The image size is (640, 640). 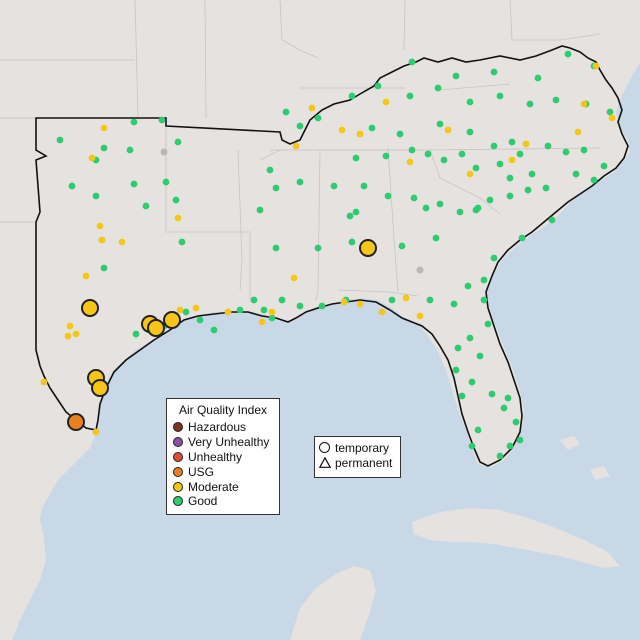 I want to click on legend-item-hazardous: Hazardous, so click(x=223, y=427).